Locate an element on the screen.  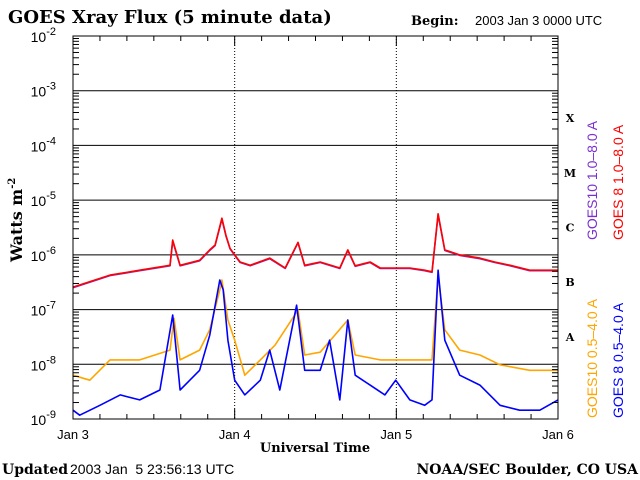
flare-class-label: B is located at coordinates (569, 282).